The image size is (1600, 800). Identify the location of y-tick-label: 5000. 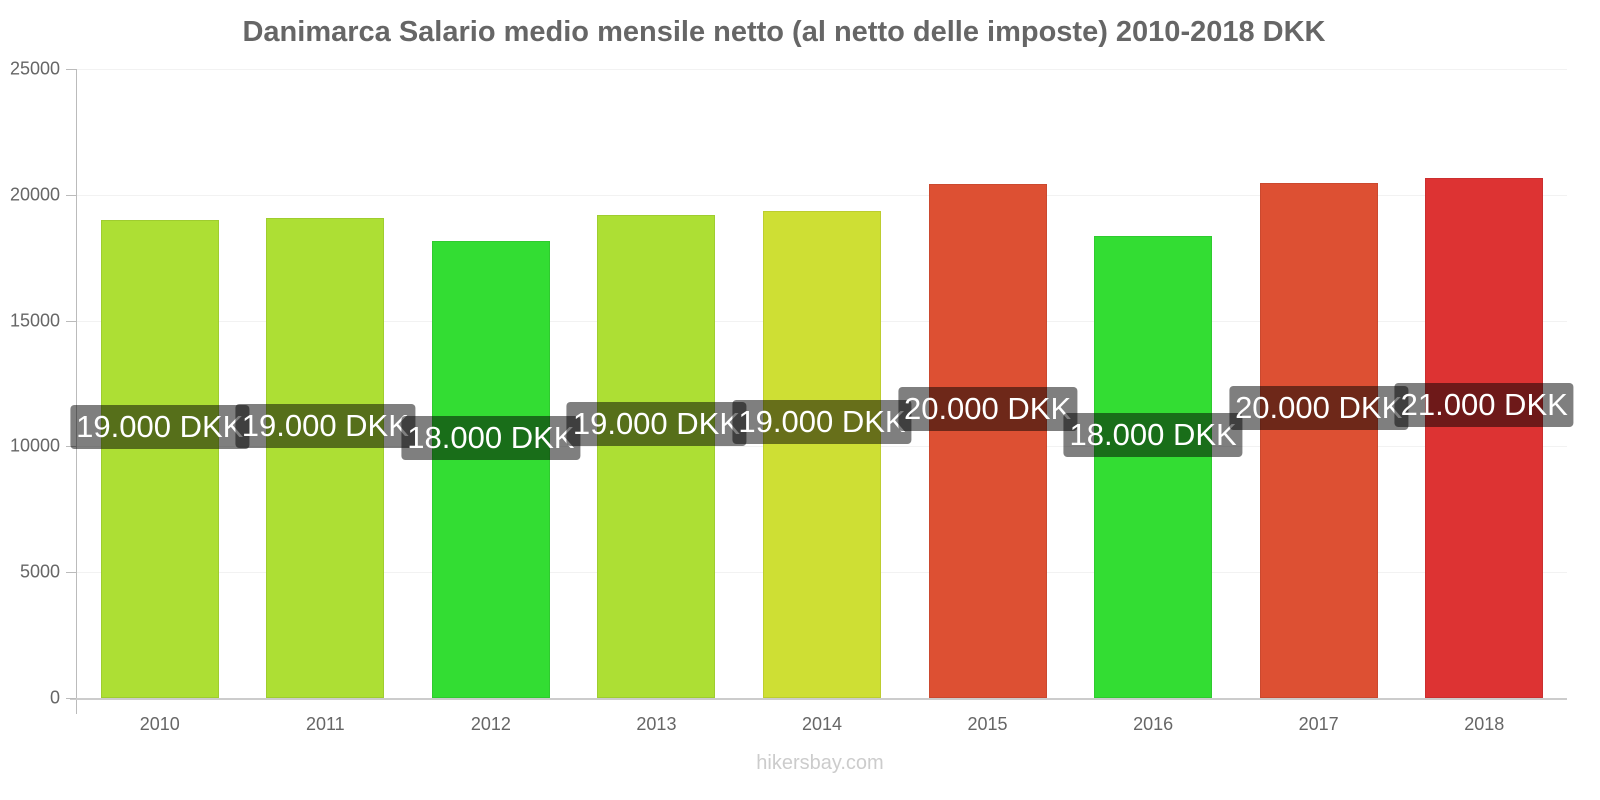
(39, 571).